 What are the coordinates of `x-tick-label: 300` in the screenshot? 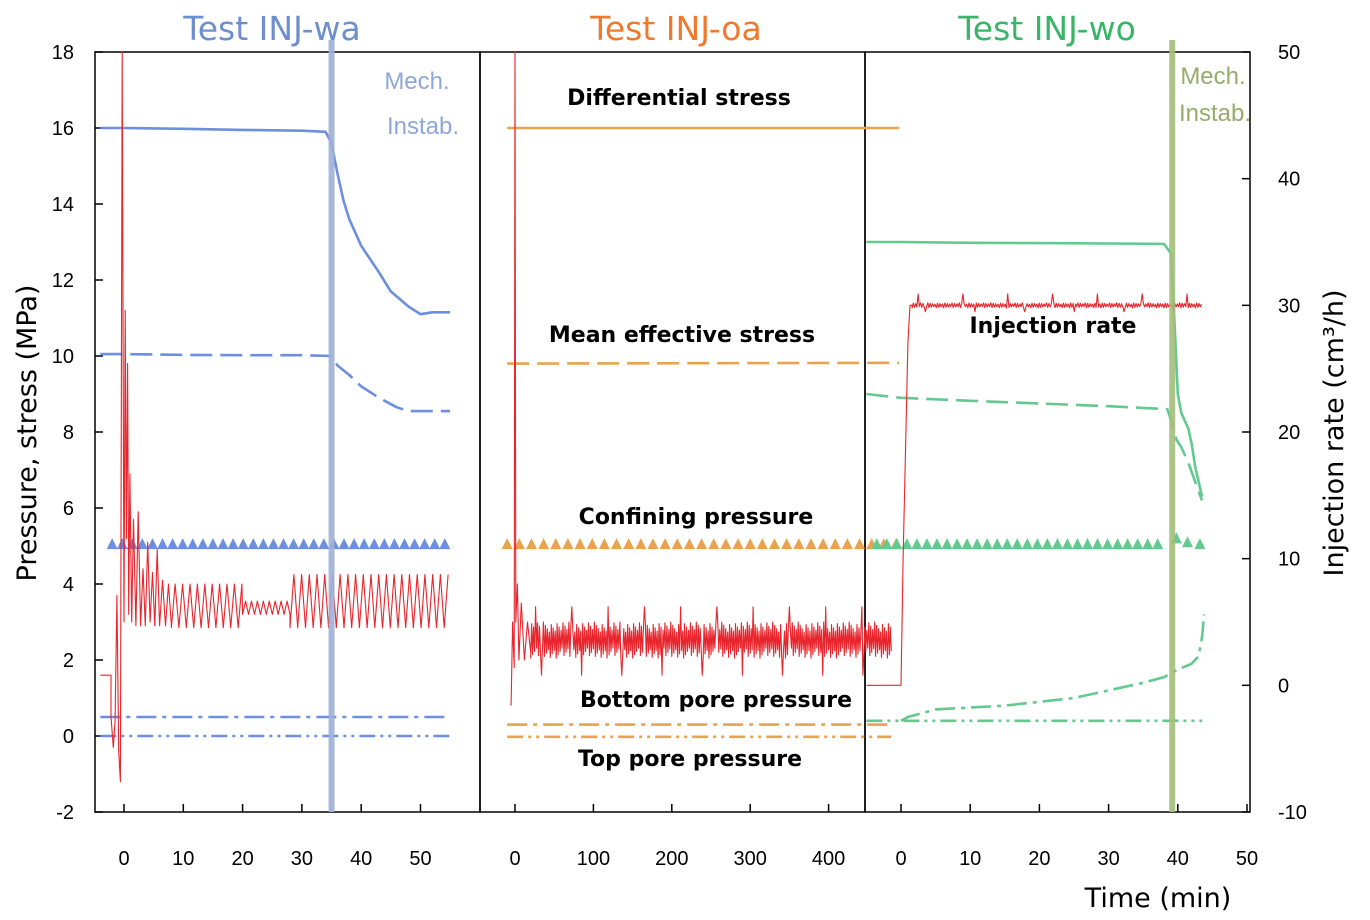 It's located at (750, 859).